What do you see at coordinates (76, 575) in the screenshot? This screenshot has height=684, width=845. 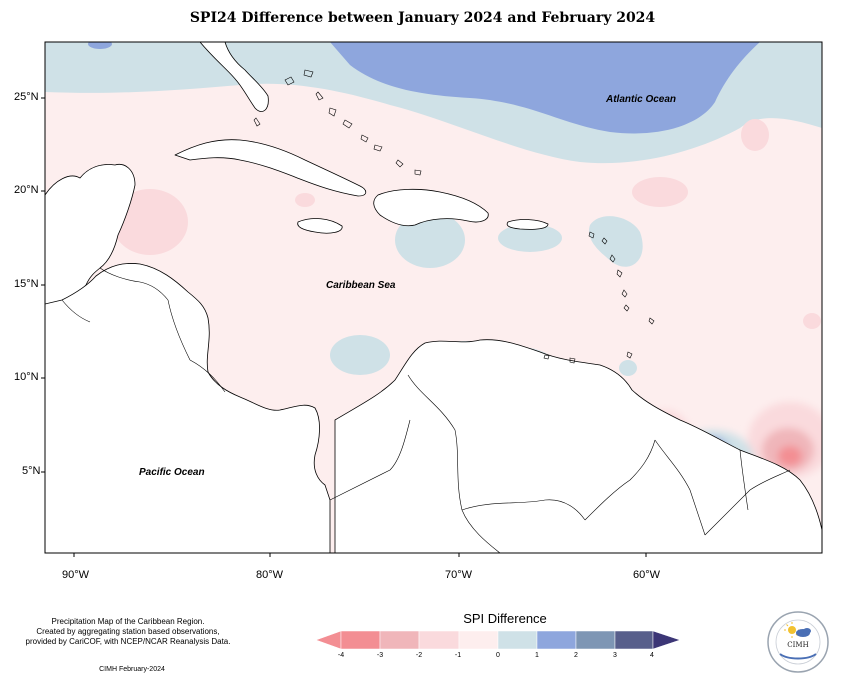 I see `lon-tick-90: 90°W` at bounding box center [76, 575].